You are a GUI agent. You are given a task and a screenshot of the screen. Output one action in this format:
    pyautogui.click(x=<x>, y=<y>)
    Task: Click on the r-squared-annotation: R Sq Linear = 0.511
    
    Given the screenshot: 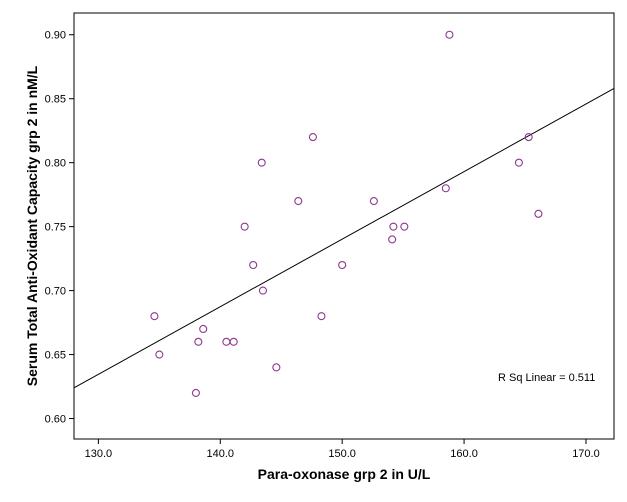 What is the action you would take?
    pyautogui.click(x=546, y=378)
    